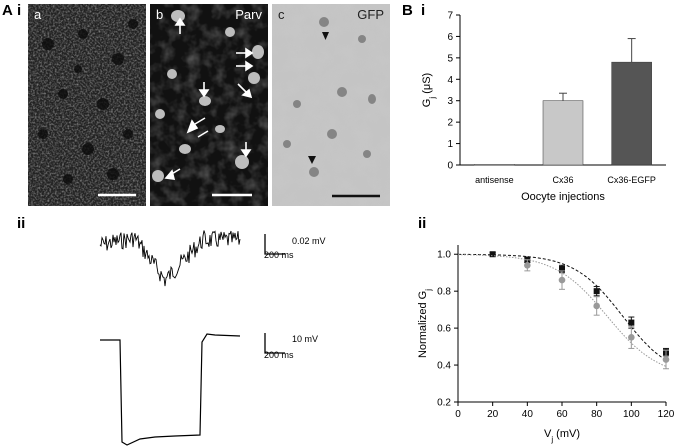 Image resolution: width=676 pixels, height=447 pixels. I want to click on line-x-tick-label: 100, so click(631, 414).